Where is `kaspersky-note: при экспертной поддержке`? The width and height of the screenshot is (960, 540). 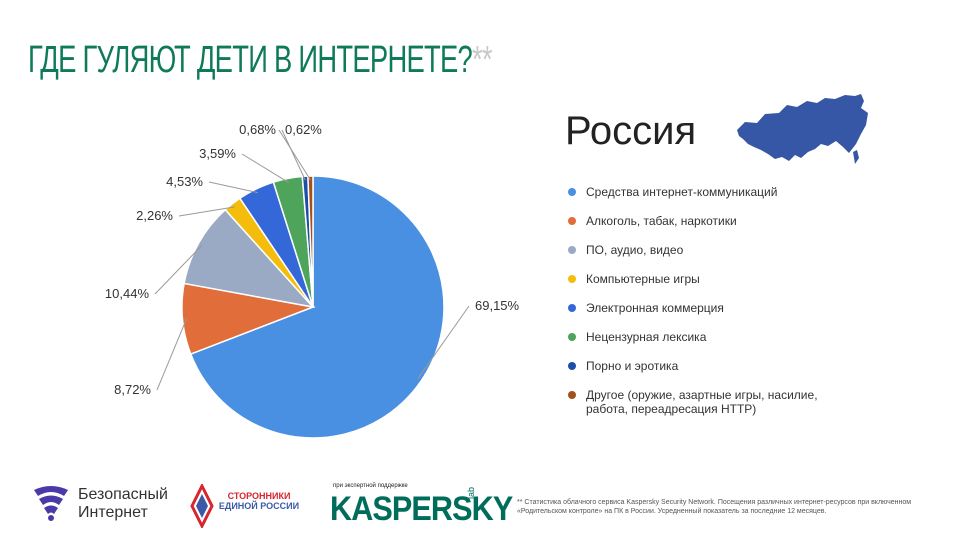 kaspersky-note: при экспертной поддержке is located at coordinates (370, 486).